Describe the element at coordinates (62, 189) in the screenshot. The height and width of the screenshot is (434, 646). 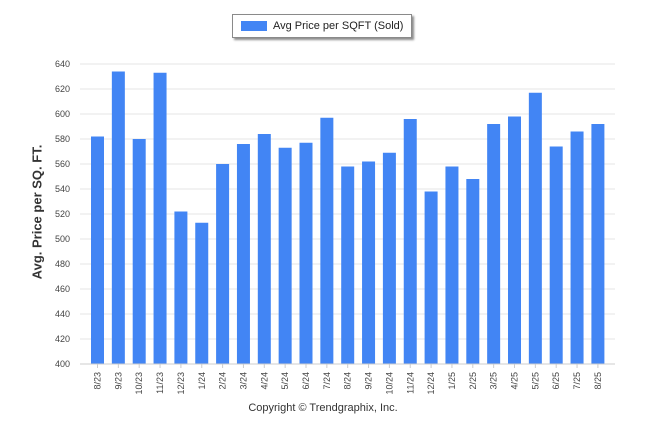
I see `y-tick-label: 540` at that location.